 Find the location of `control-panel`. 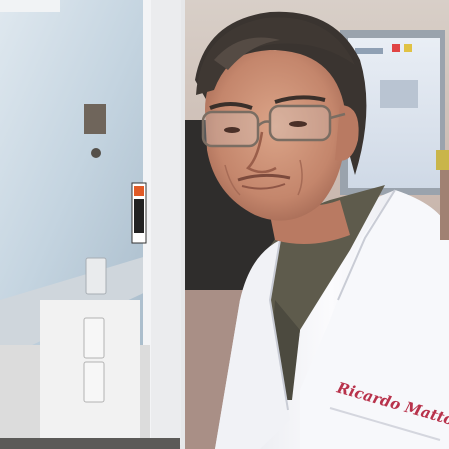

control-panel is located at coordinates (95, 119).